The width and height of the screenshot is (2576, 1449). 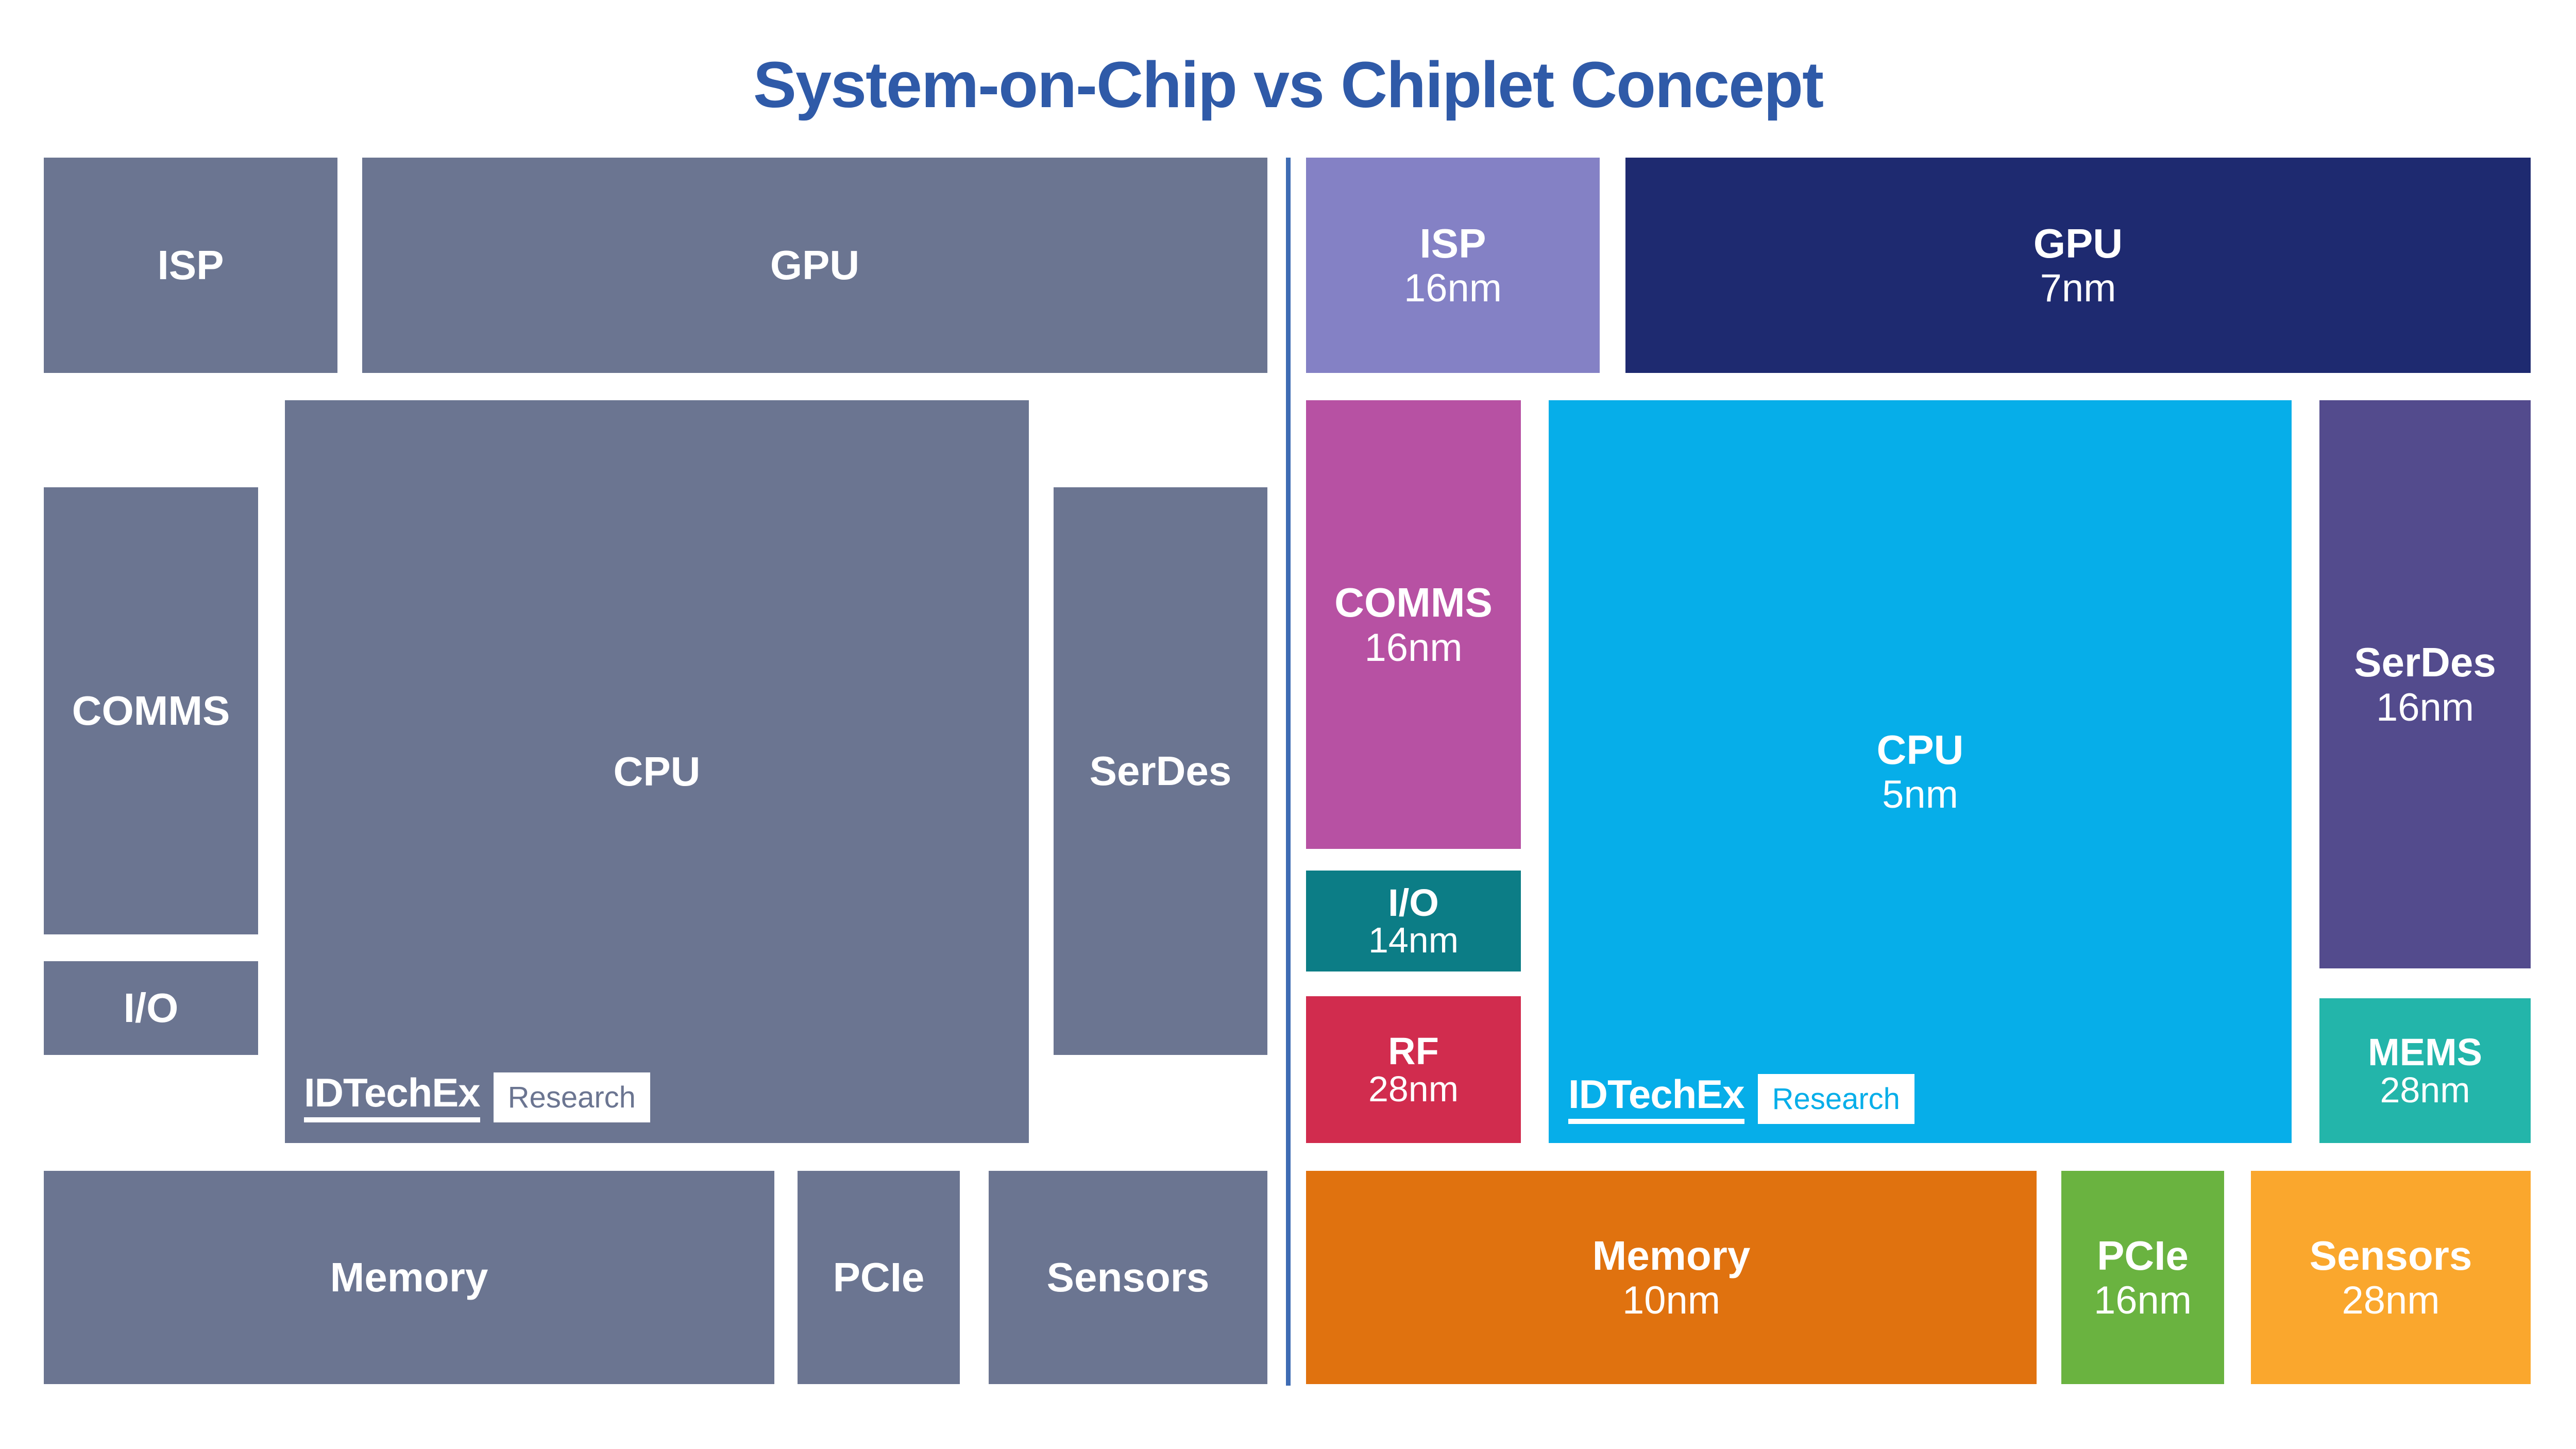 I want to click on idtechex-watermark-chiplet: IDTechEx Research, so click(x=1741, y=1099).